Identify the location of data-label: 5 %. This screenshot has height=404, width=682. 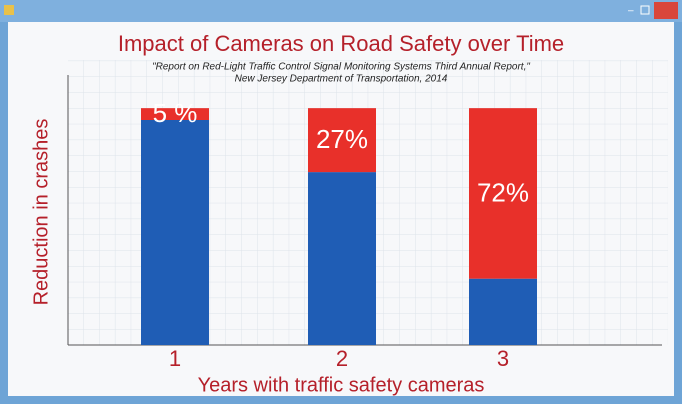
(175, 113).